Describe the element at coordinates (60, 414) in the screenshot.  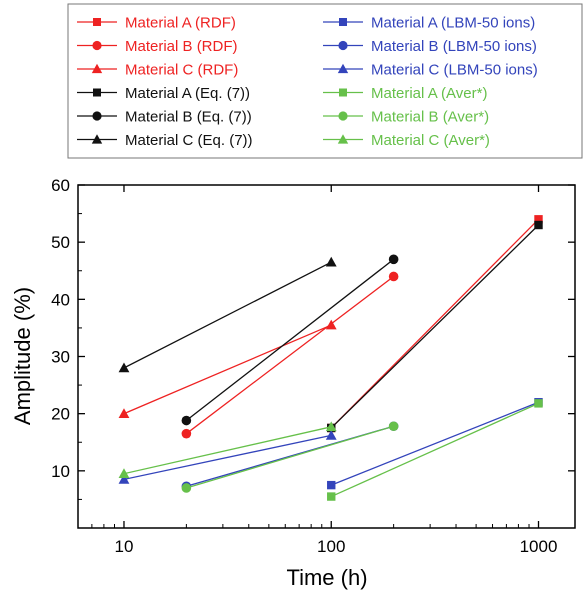
I see `y-tick-label: 20` at that location.